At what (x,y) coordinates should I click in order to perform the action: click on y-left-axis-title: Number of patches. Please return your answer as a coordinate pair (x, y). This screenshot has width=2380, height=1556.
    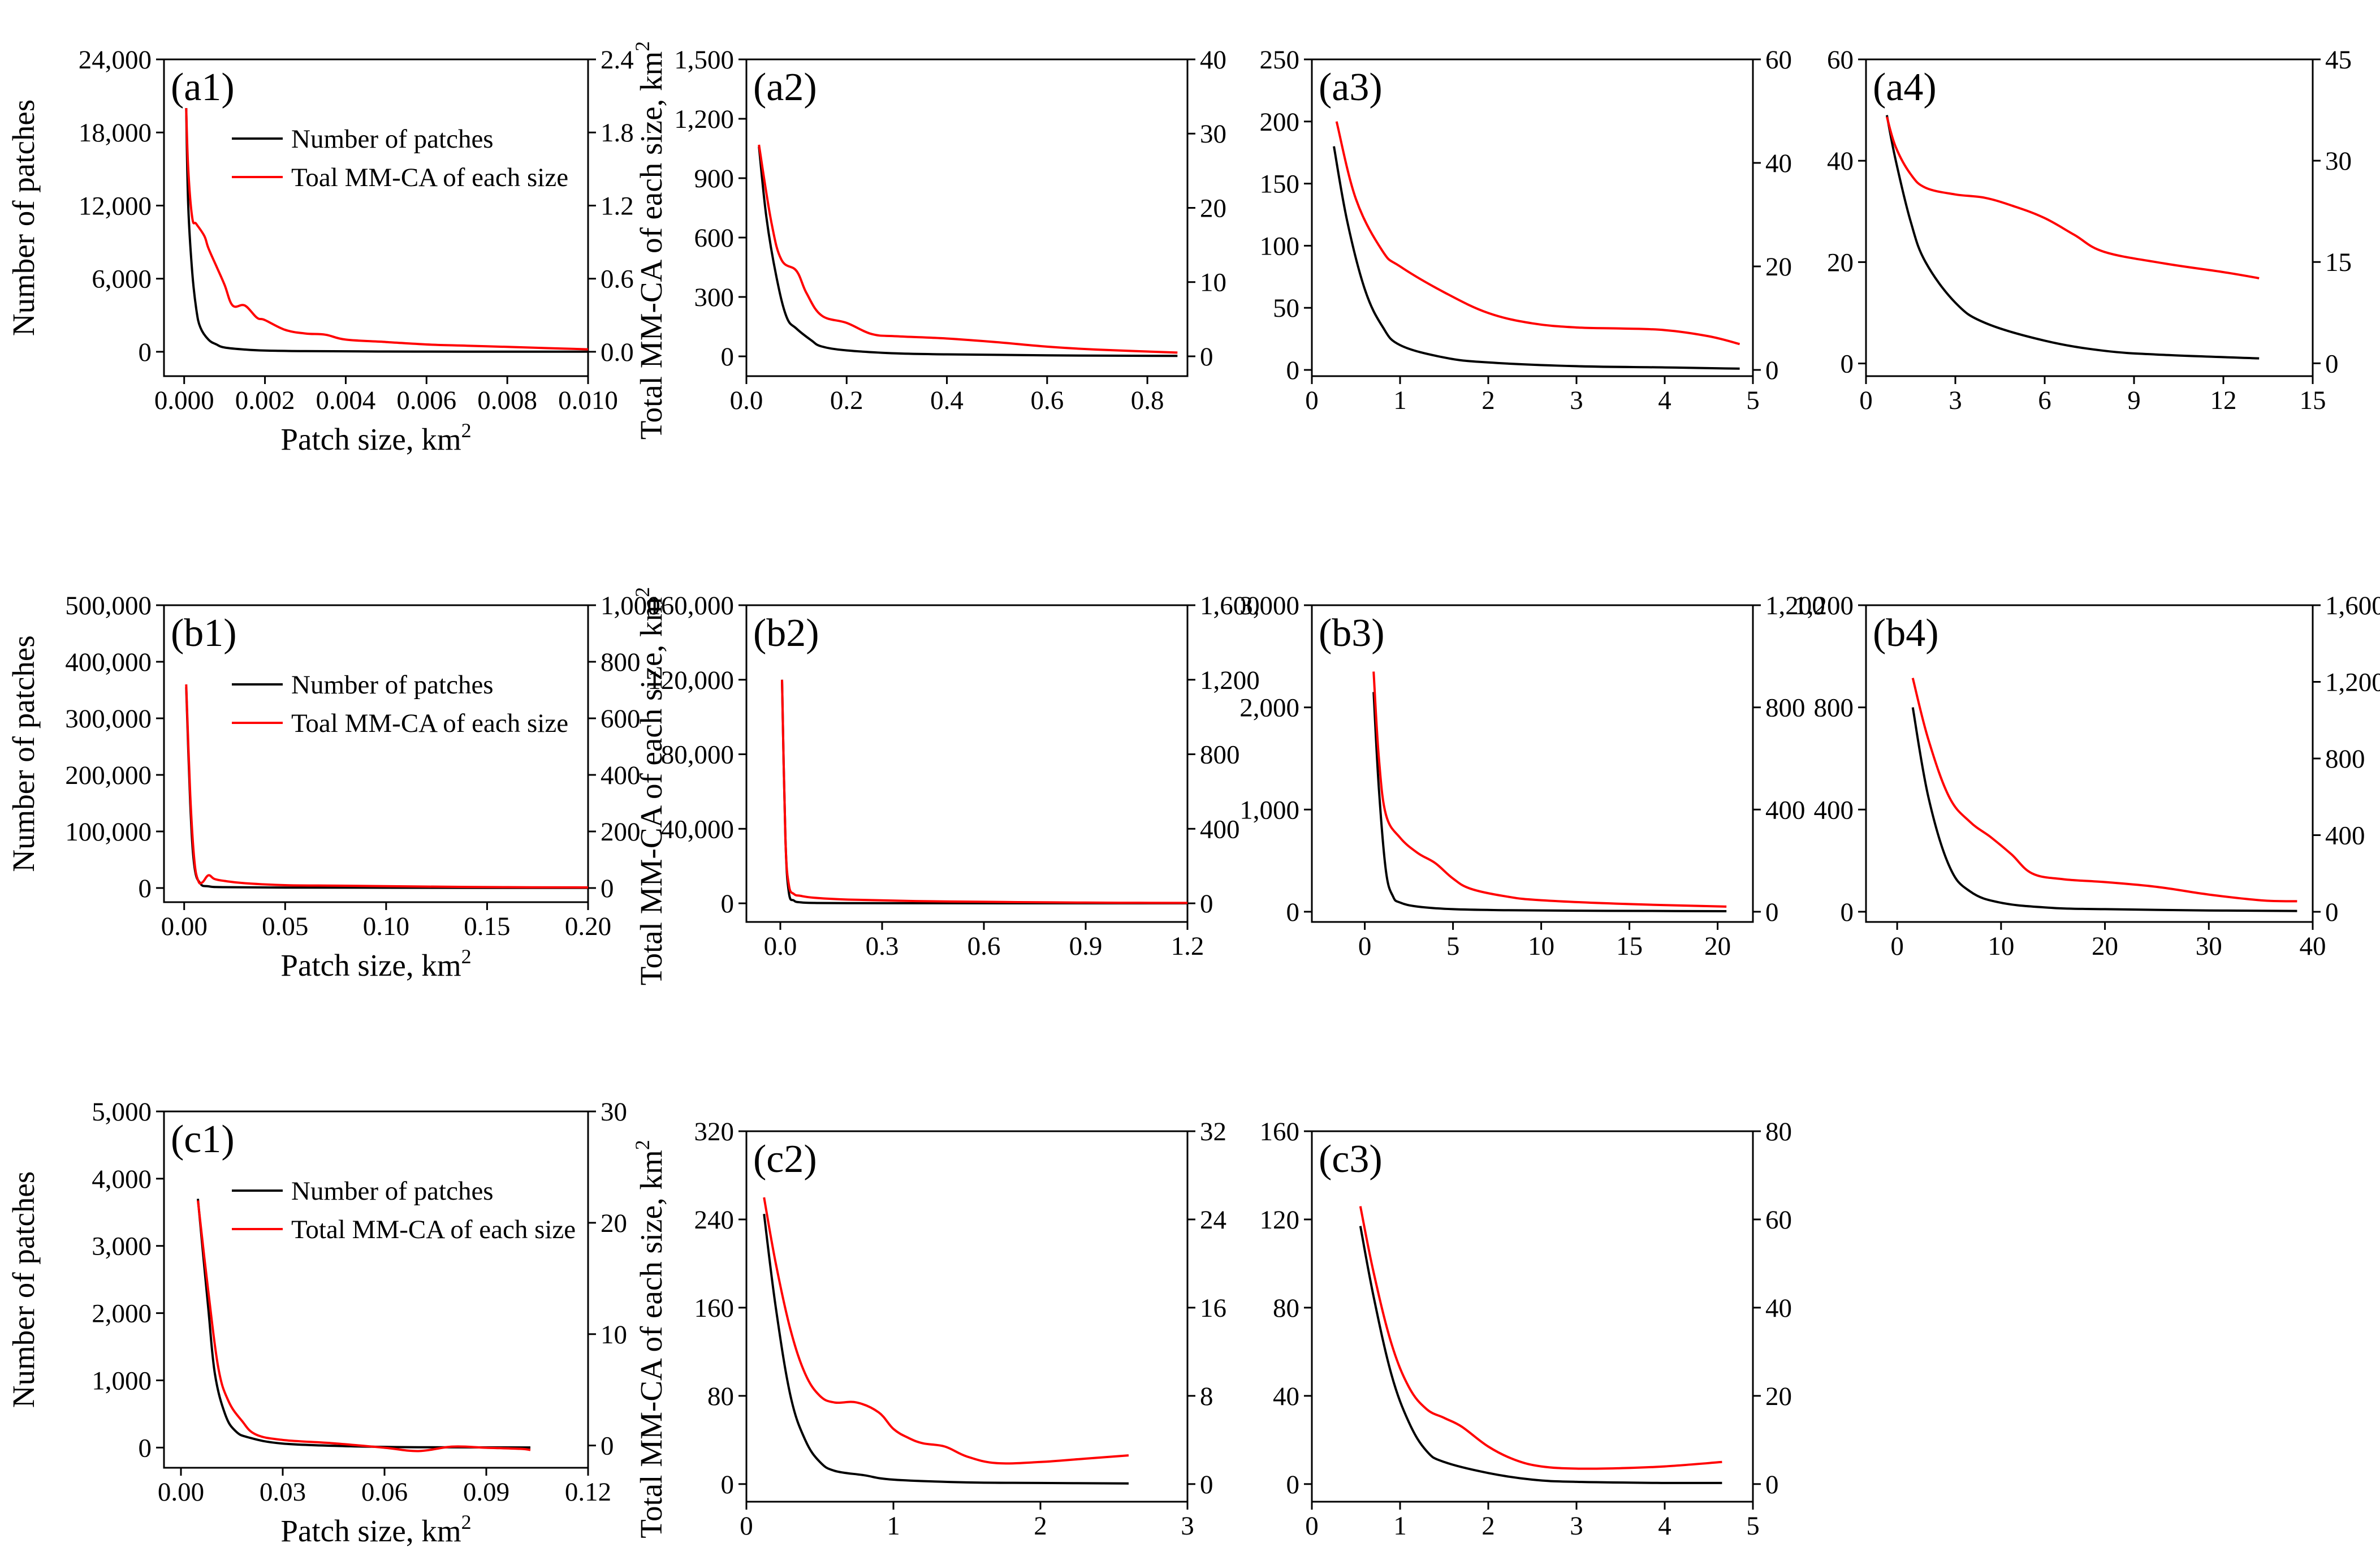
    Looking at the image, I should click on (23, 218).